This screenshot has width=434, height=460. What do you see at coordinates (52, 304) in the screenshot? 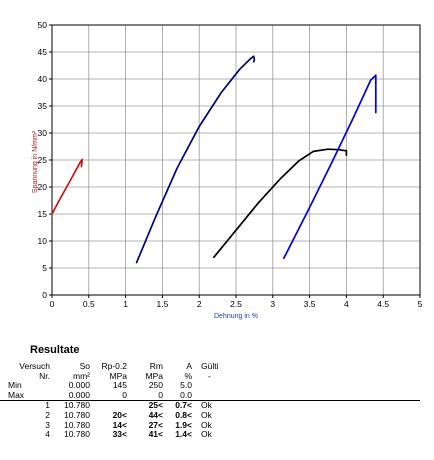
I see `x-tick-label: 0` at bounding box center [52, 304].